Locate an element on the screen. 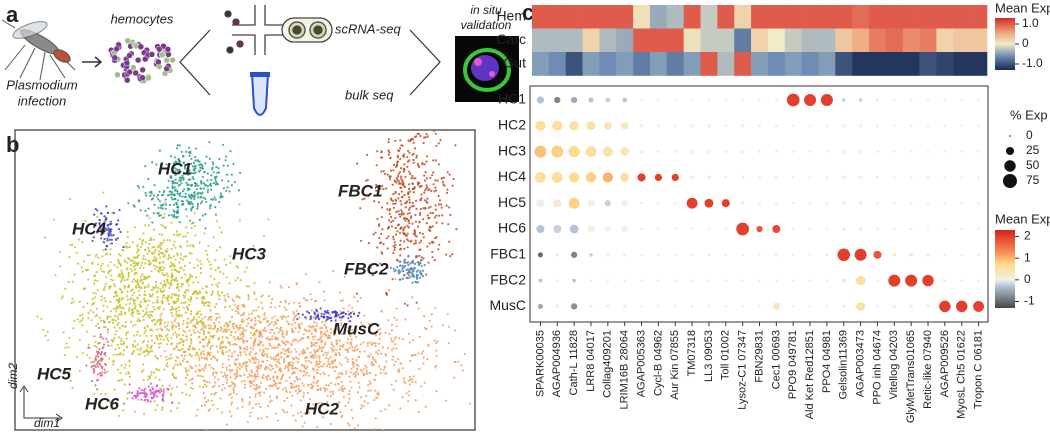 This screenshot has width=1050, height=433. hemocyte-icon is located at coordinates (142, 61).